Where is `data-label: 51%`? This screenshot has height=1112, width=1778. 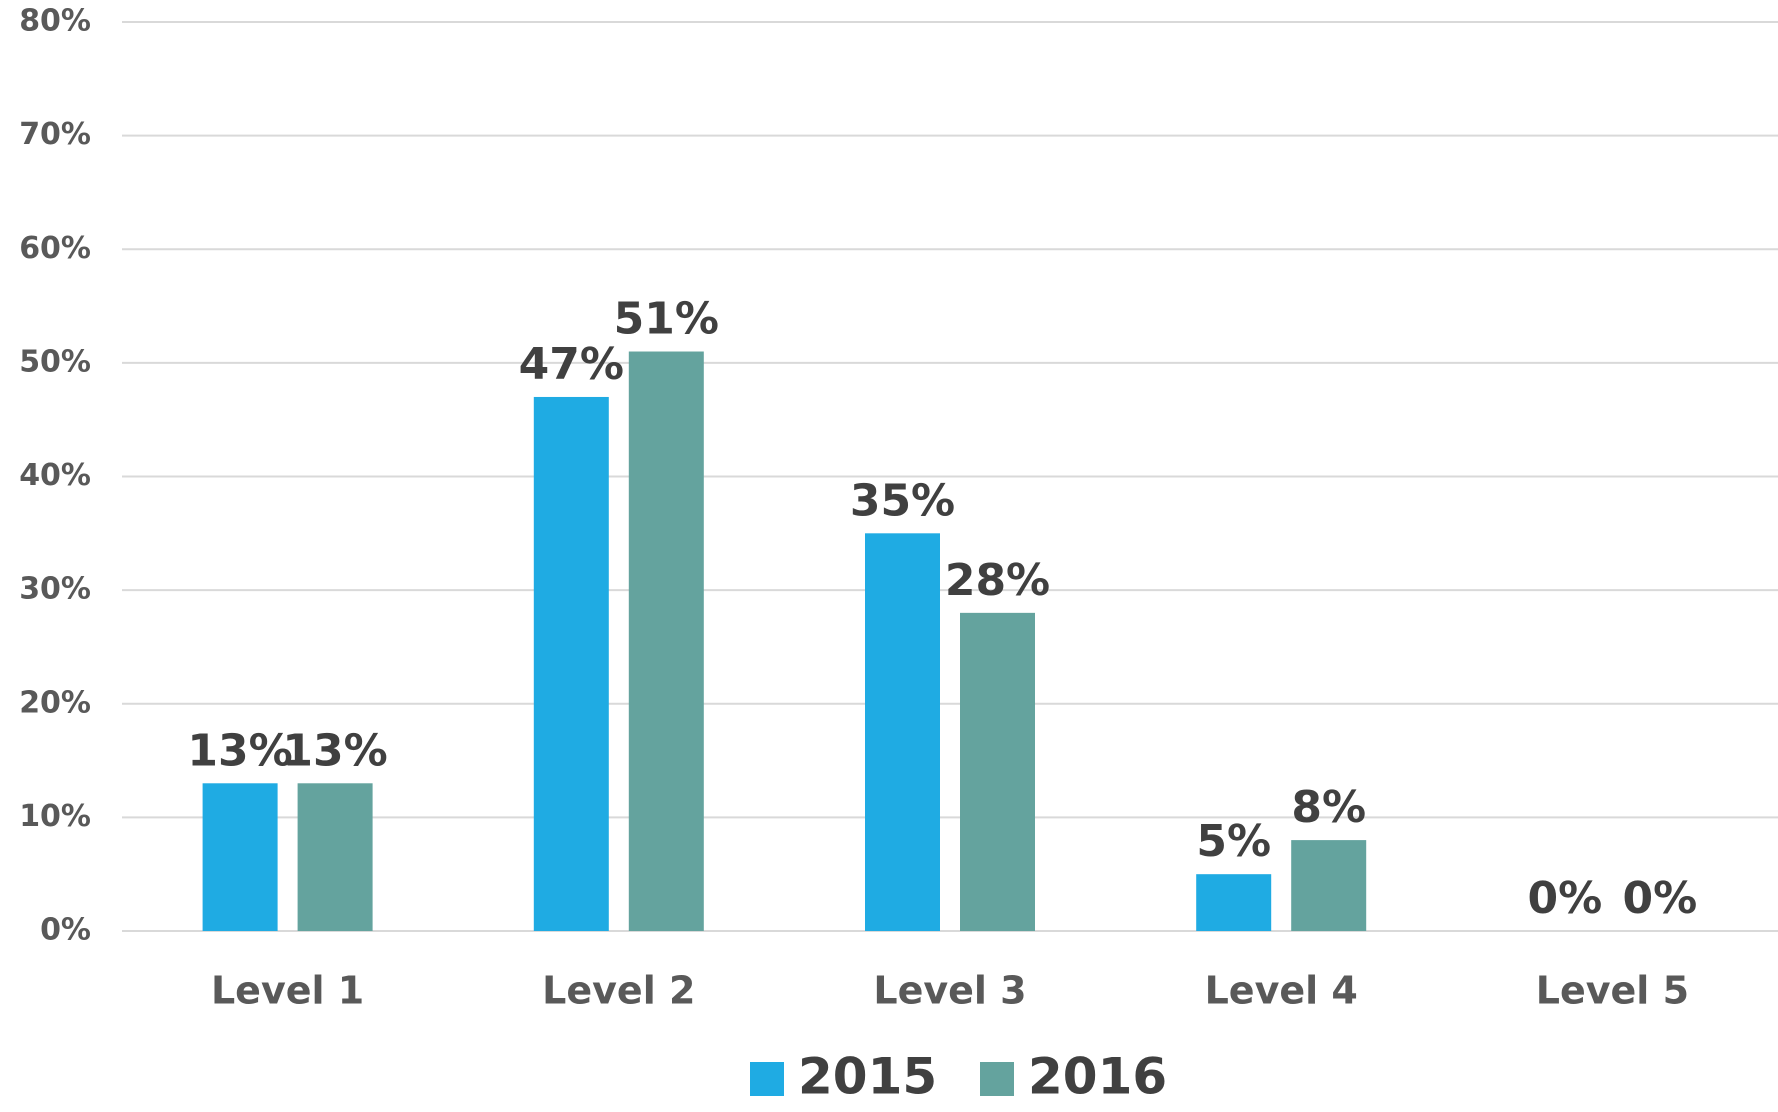 data-label: 51% is located at coordinates (666, 319).